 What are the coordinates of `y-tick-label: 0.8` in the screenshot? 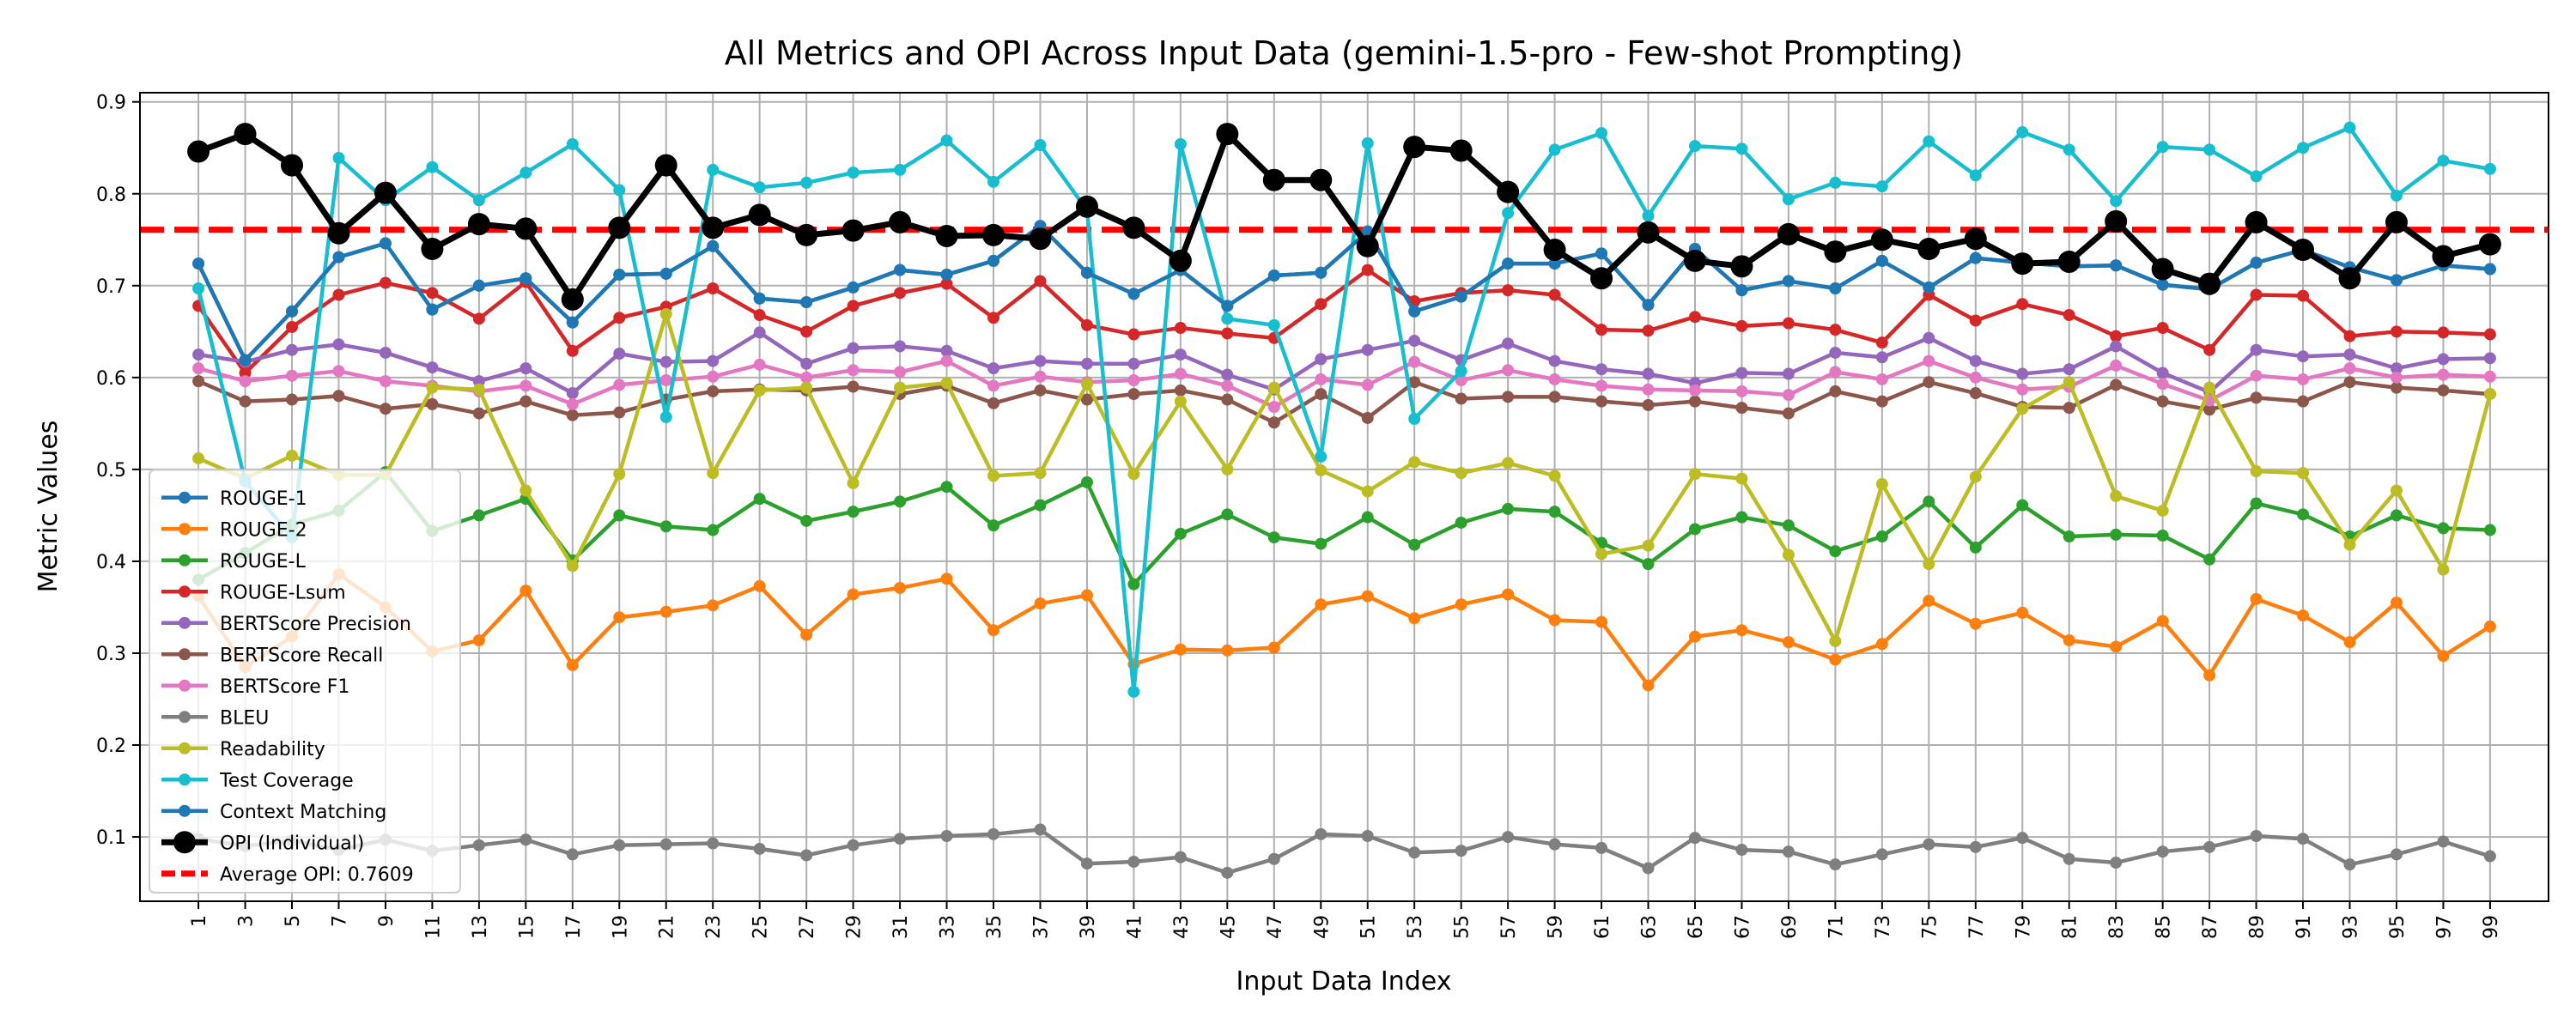 It's located at (111, 195).